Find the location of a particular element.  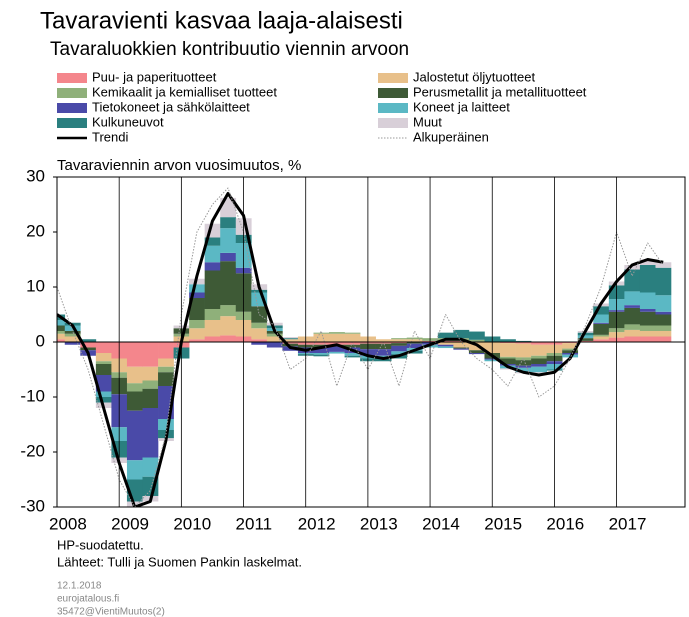

y-tick-label: 20 is located at coordinates (35, 230).